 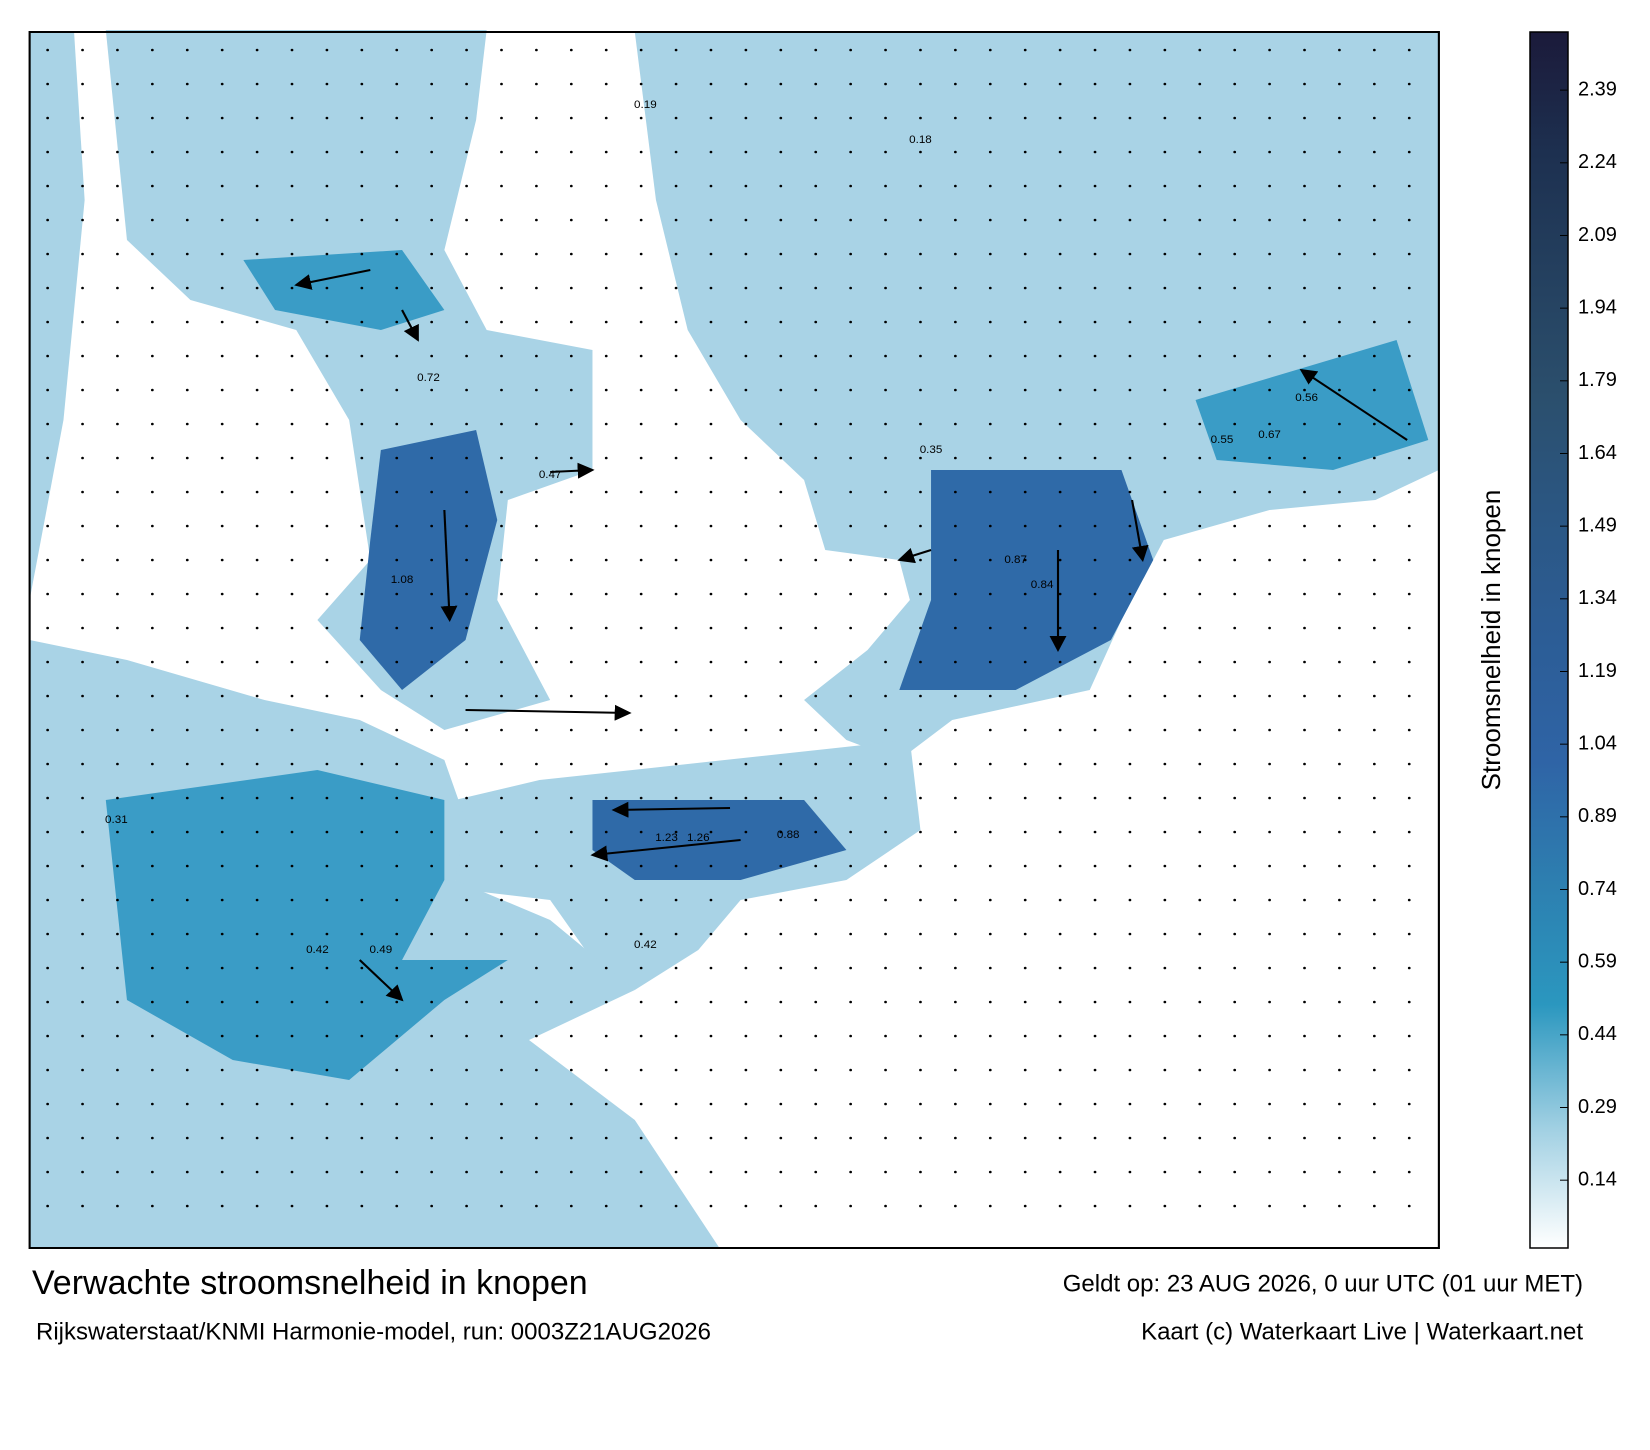 What do you see at coordinates (1015, 560) in the screenshot?
I see `speed-label: 0.87` at bounding box center [1015, 560].